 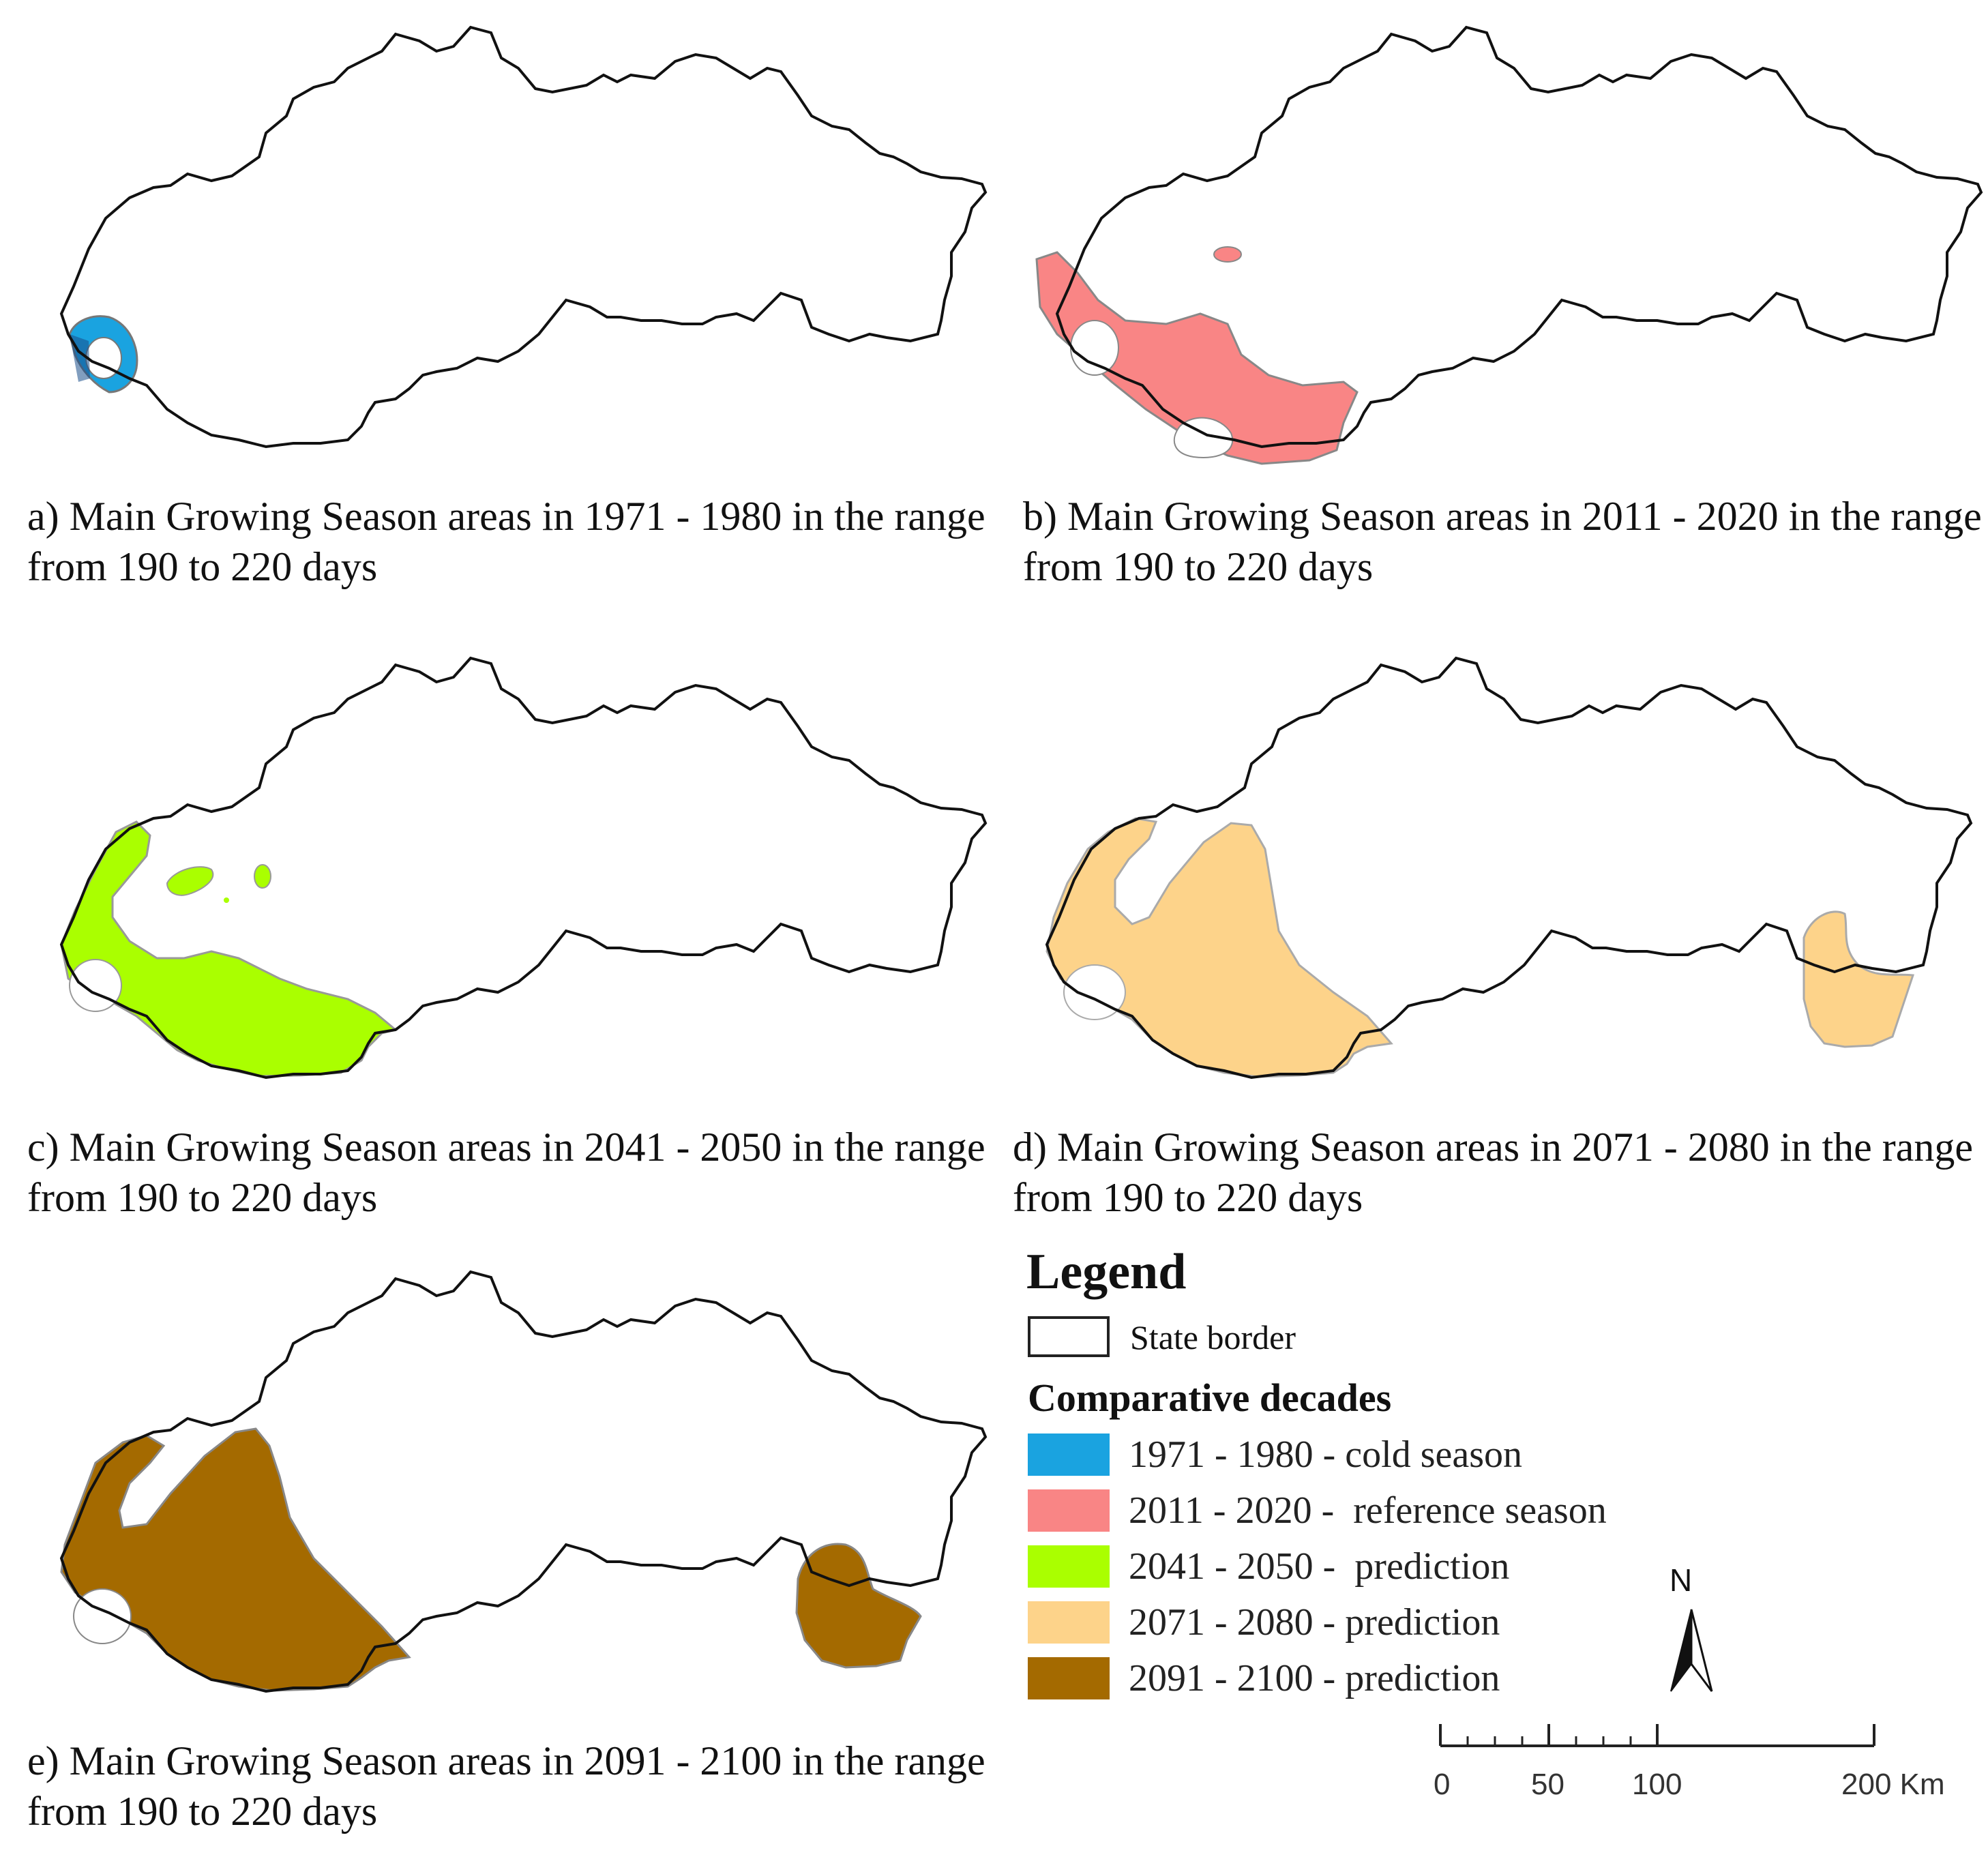 What do you see at coordinates (1069, 1336) in the screenshot?
I see `state-border-swatch` at bounding box center [1069, 1336].